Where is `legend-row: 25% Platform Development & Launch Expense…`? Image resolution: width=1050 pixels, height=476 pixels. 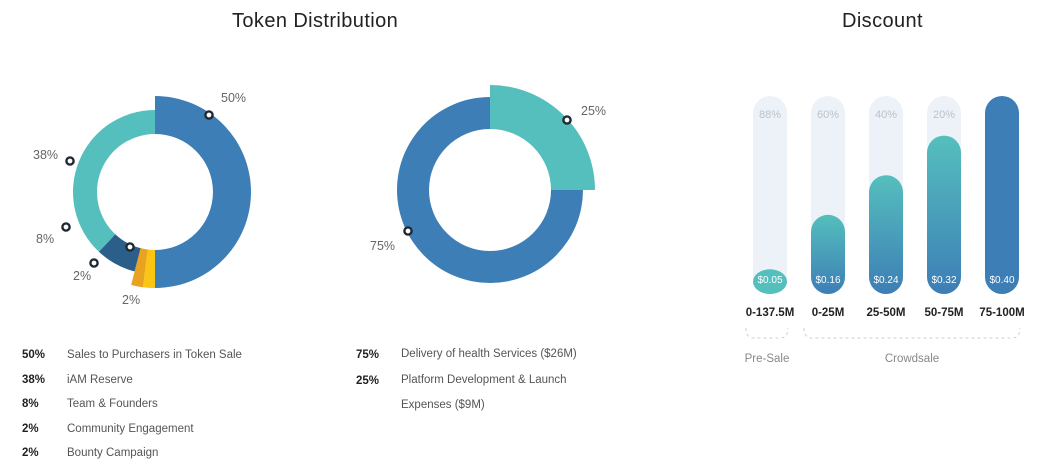
legend-row: 25% Platform Development & Launch Expense… is located at coordinates (478, 393).